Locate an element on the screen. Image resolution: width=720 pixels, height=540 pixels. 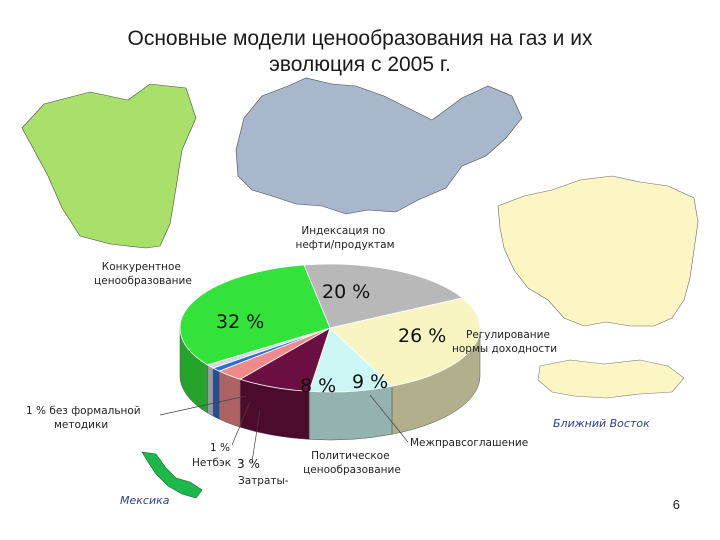
leader-lines is located at coordinates (284, 428).